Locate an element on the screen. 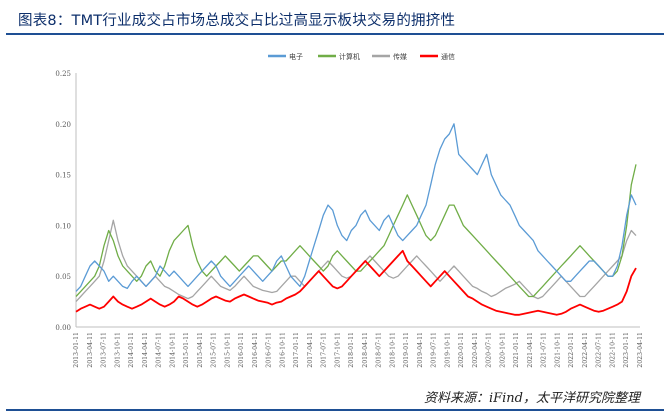 This screenshot has width=670, height=415. x-tick-label: 2017-01-11 is located at coordinates (296, 350).